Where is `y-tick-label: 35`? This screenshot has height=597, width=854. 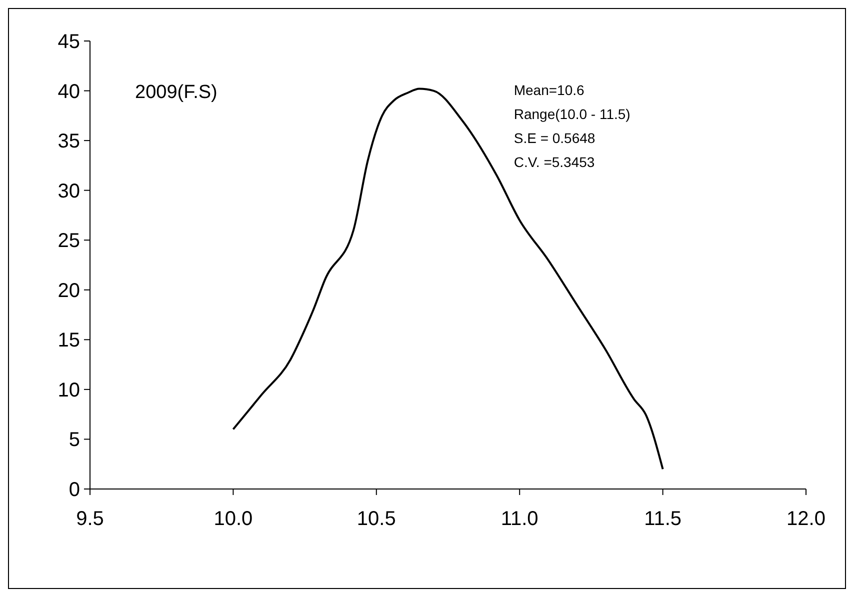
y-tick-label: 35 is located at coordinates (69, 141).